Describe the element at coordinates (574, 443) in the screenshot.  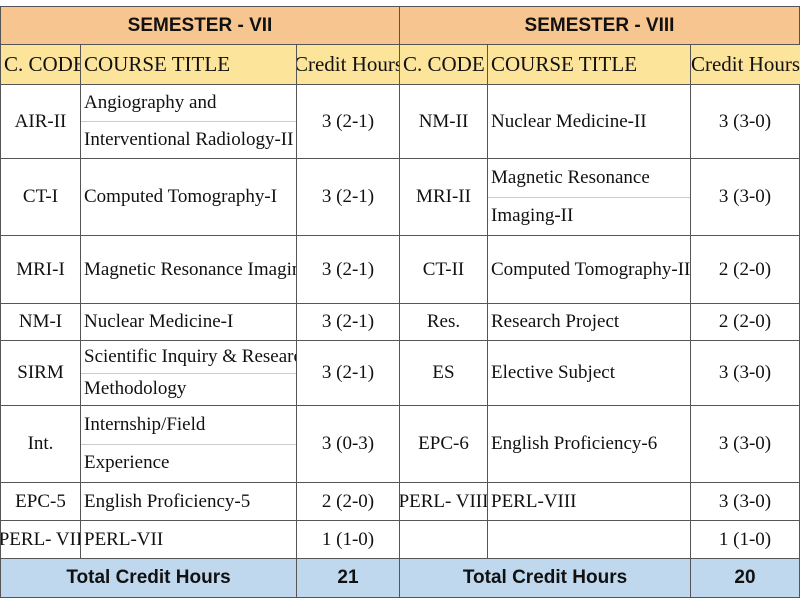
I see `course-title-line: English Proficiency-6` at that location.